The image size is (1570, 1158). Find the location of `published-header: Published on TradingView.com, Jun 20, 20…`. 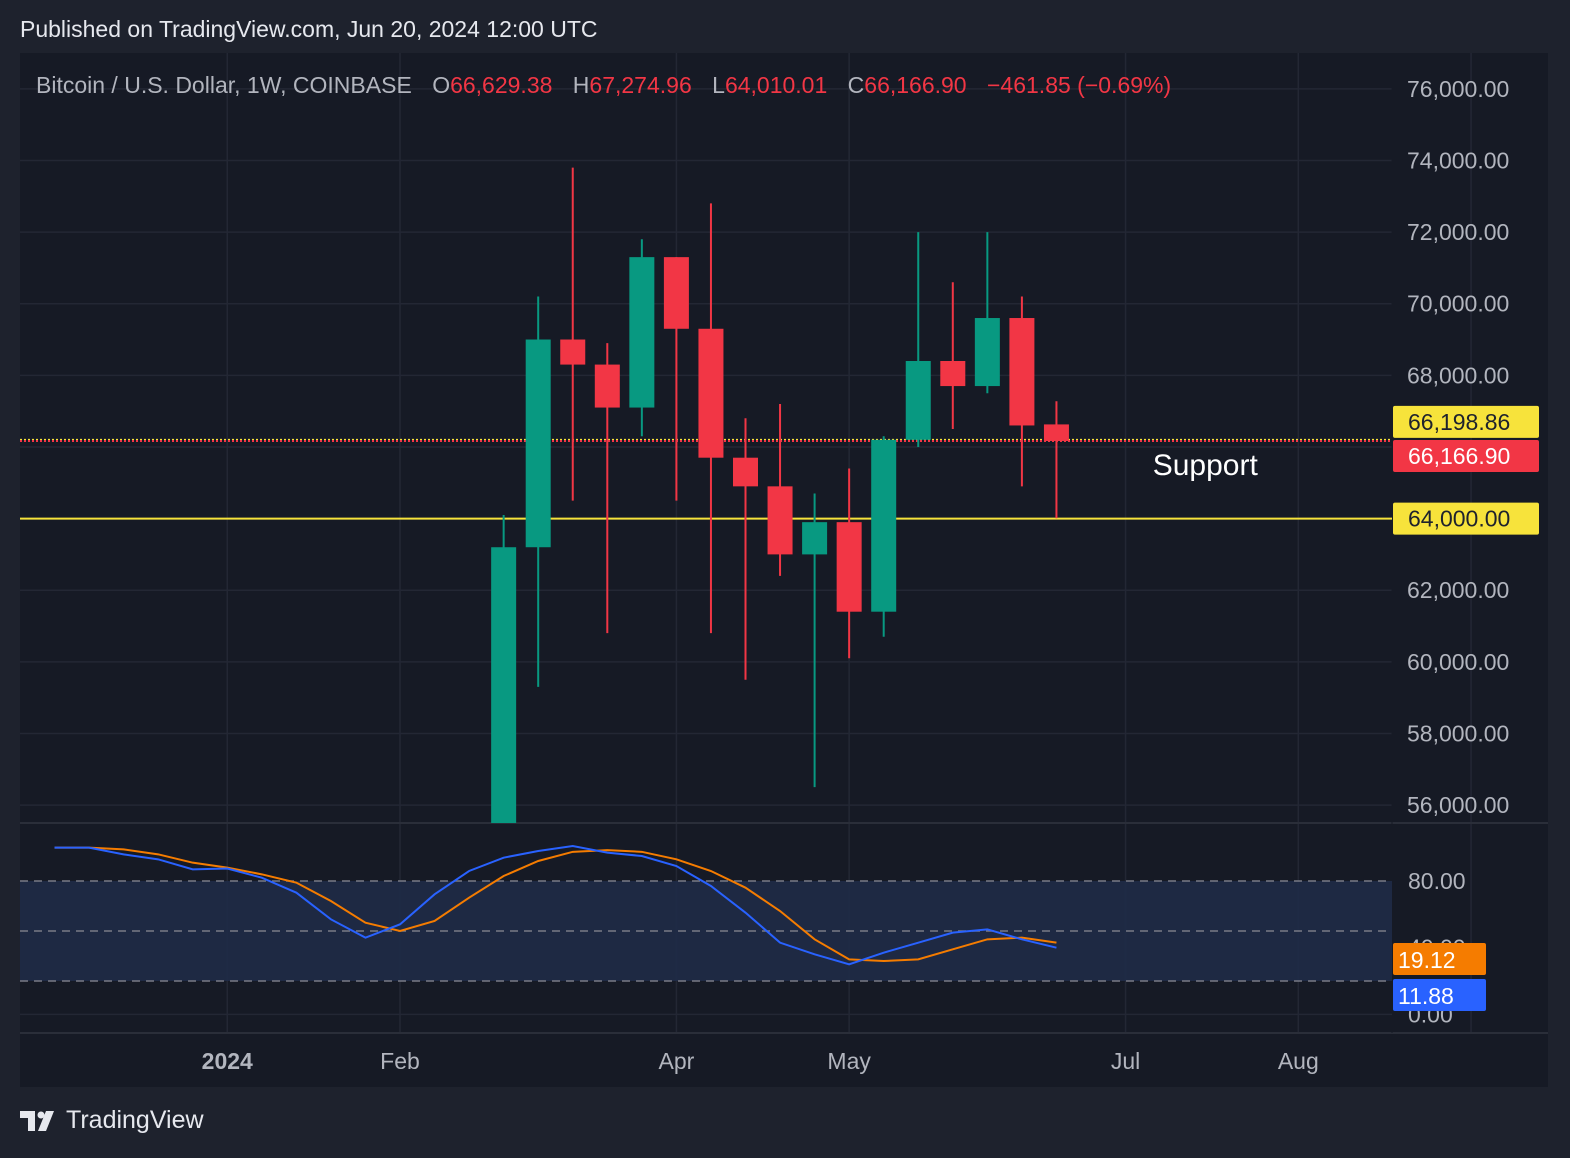

published-header: Published on TradingView.com, Jun 20, 20… is located at coordinates (309, 29).